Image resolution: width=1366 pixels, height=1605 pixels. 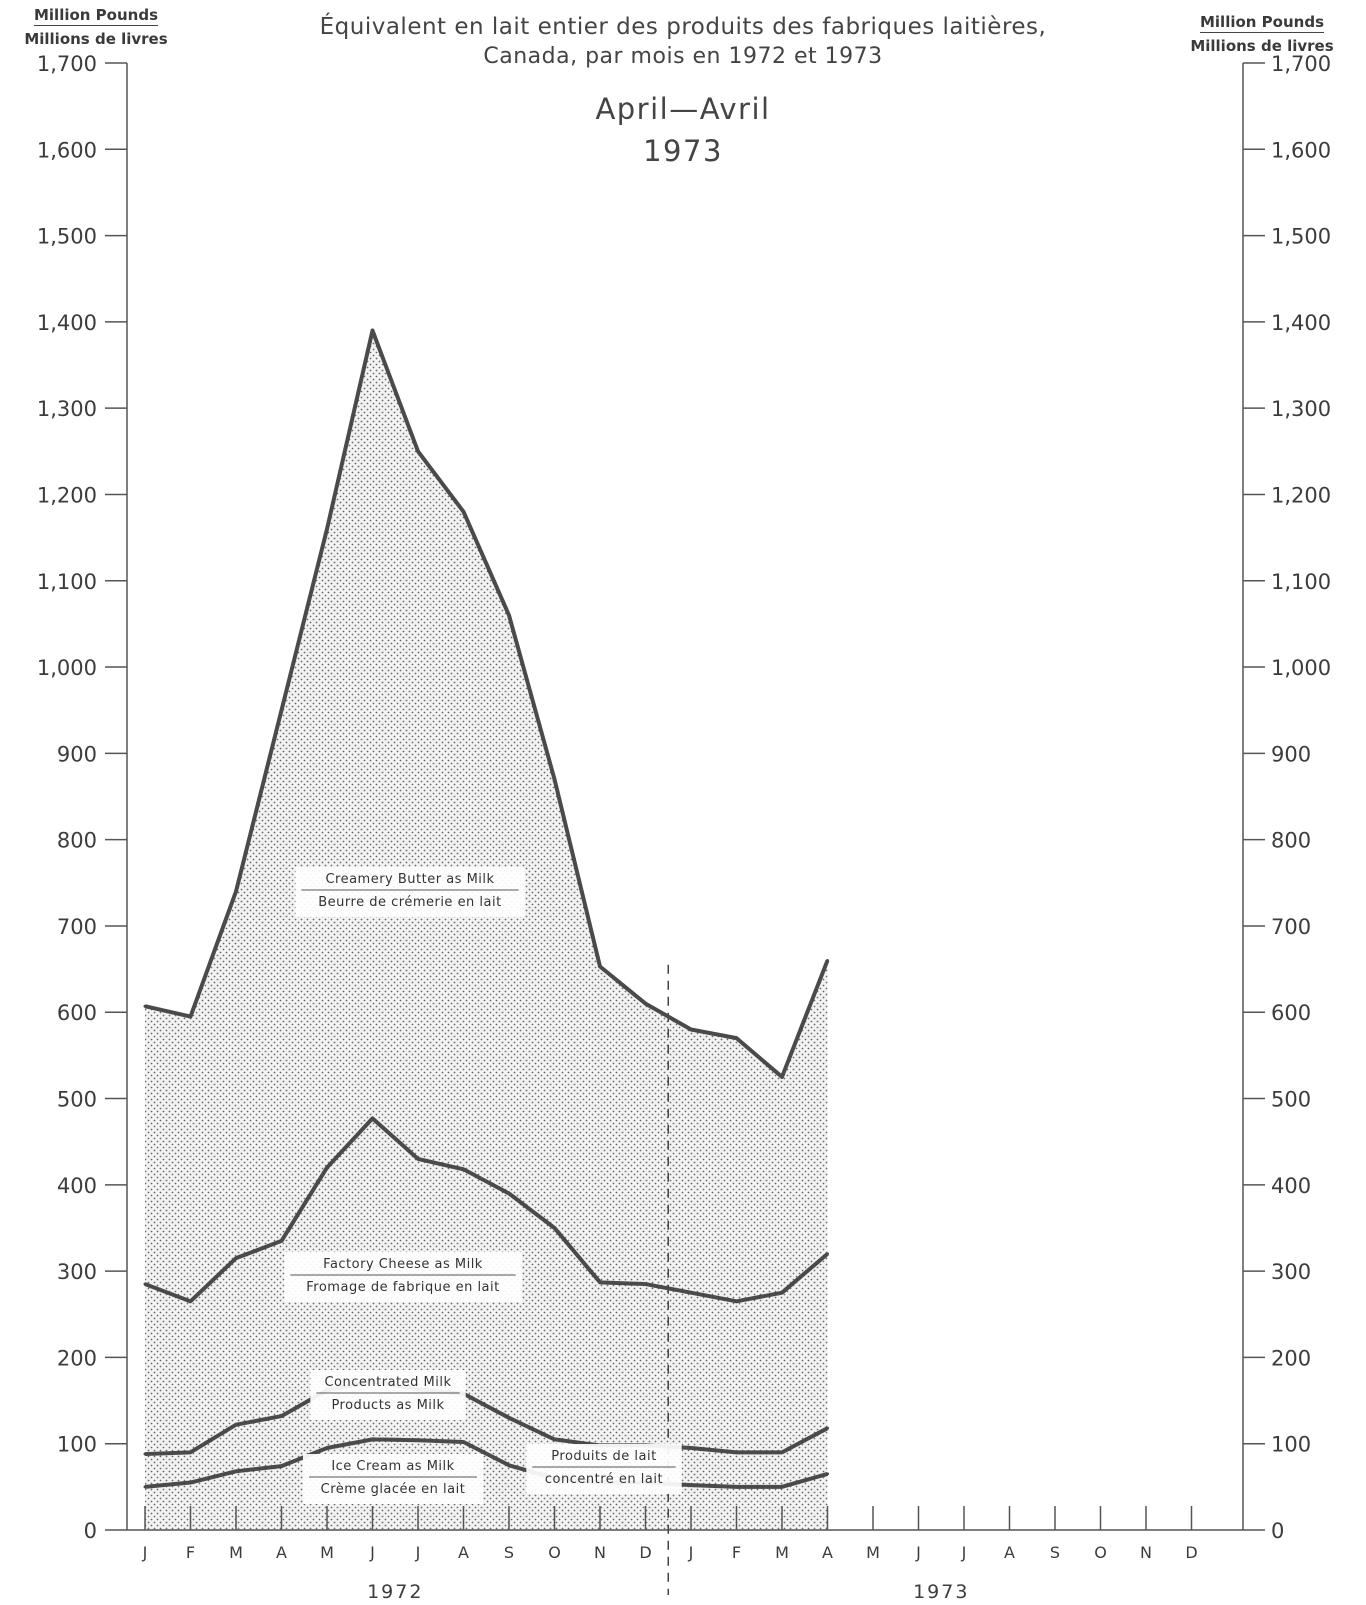 I want to click on y-tick-label-right: 1,700, so click(x=1301, y=64).